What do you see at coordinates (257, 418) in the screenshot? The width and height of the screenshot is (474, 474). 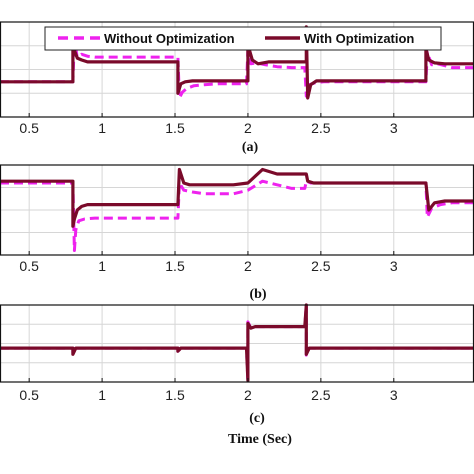 I see `panel-c-label: (c)` at bounding box center [257, 418].